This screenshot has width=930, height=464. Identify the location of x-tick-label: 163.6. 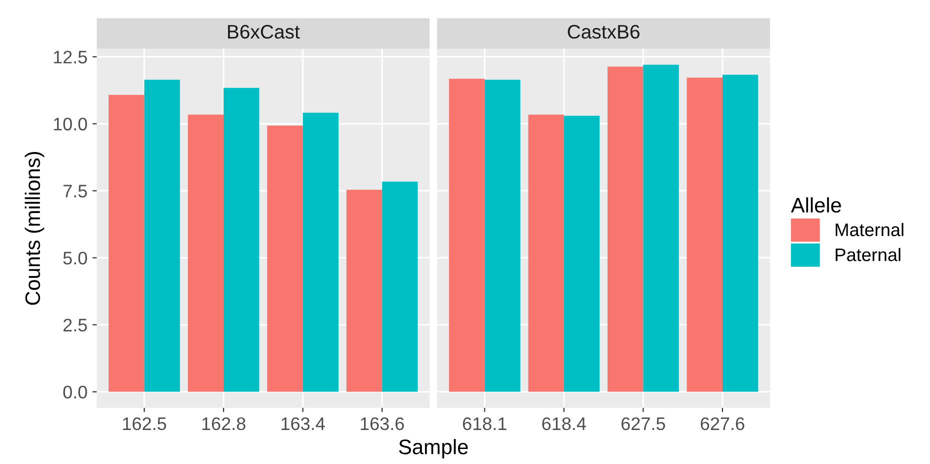
(382, 423).